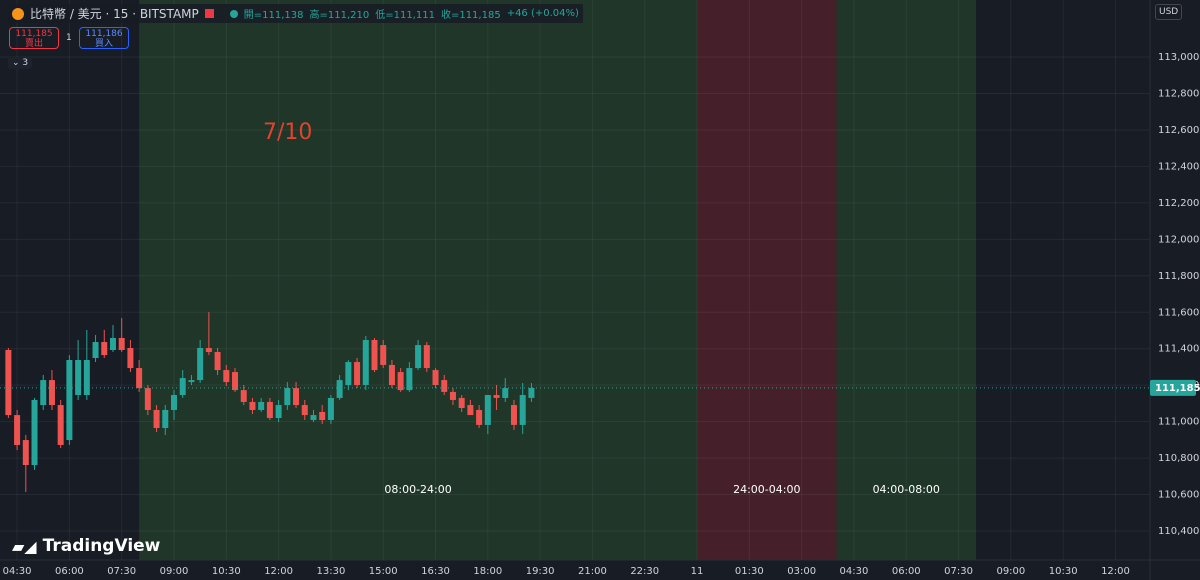 Image resolution: width=1200 pixels, height=580 pixels. Describe the element at coordinates (766, 489) in the screenshot. I see `session-label: 24:00-04:00` at that location.